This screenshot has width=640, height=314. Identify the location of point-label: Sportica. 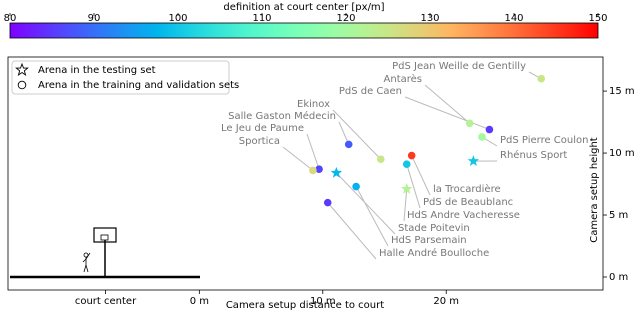
(259, 141).